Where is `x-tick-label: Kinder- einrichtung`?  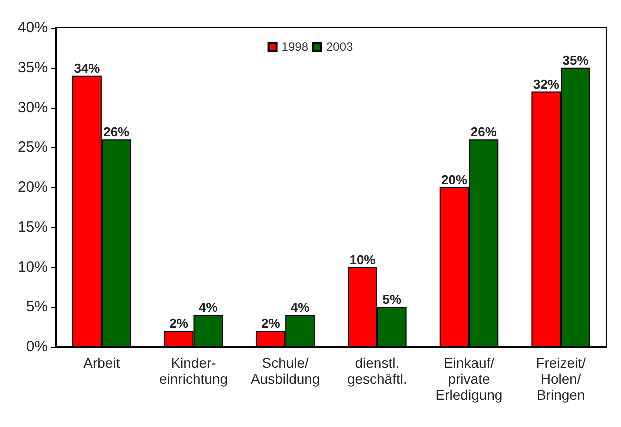
x-tick-label: Kinder- einrichtung is located at coordinates (194, 371).